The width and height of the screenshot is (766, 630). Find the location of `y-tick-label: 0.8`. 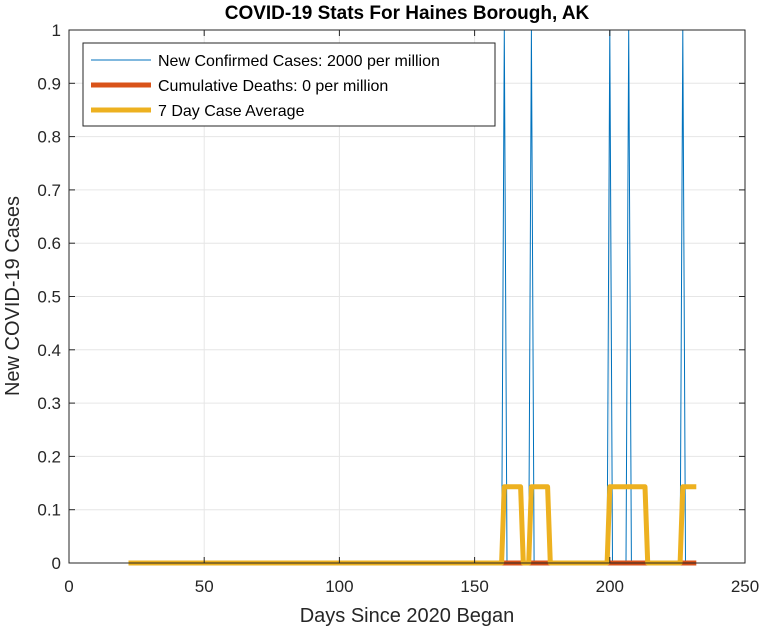

y-tick-label: 0.8 is located at coordinates (49, 137).